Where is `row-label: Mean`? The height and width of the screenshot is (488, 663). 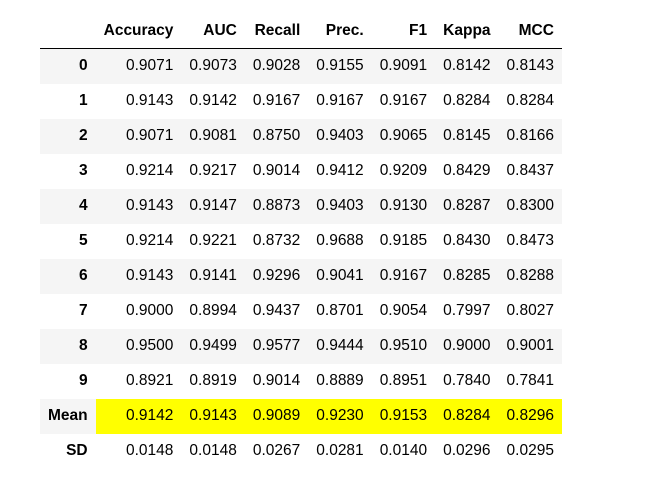
row-label: Mean is located at coordinates (68, 415).